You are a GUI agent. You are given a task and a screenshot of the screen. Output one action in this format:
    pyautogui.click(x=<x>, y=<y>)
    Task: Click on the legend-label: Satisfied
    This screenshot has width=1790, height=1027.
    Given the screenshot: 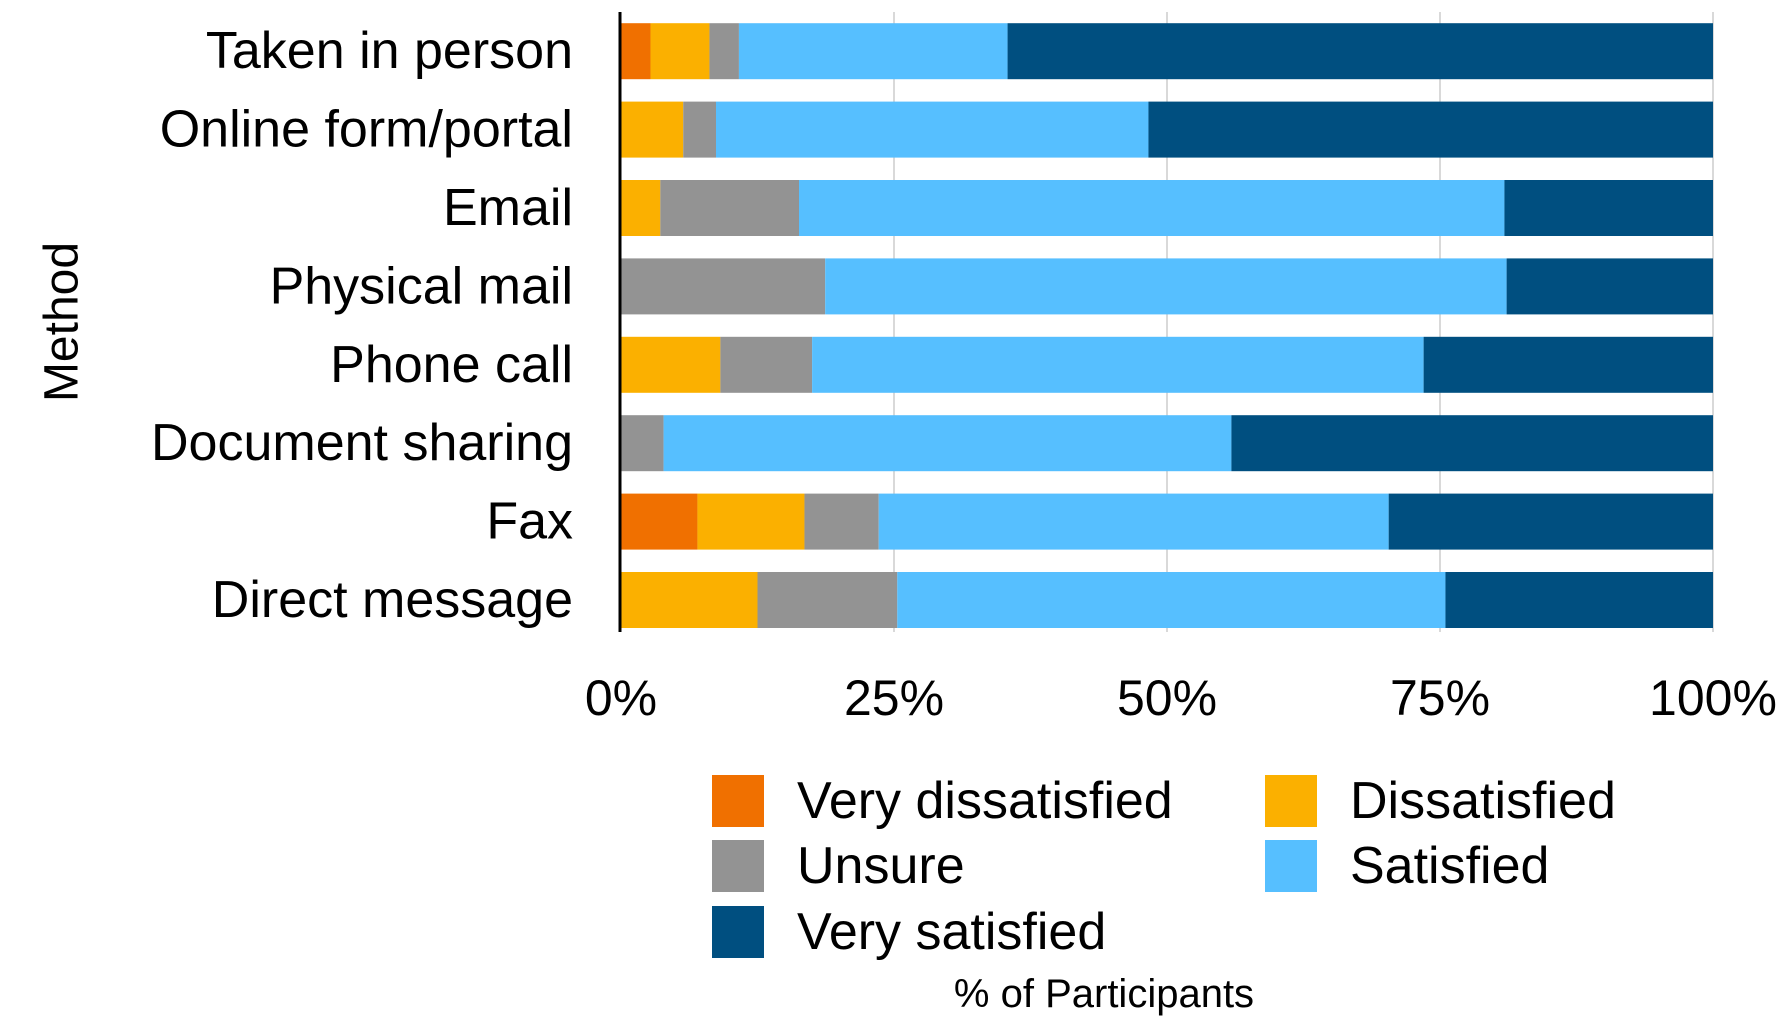 What is the action you would take?
    pyautogui.click(x=1449, y=866)
    